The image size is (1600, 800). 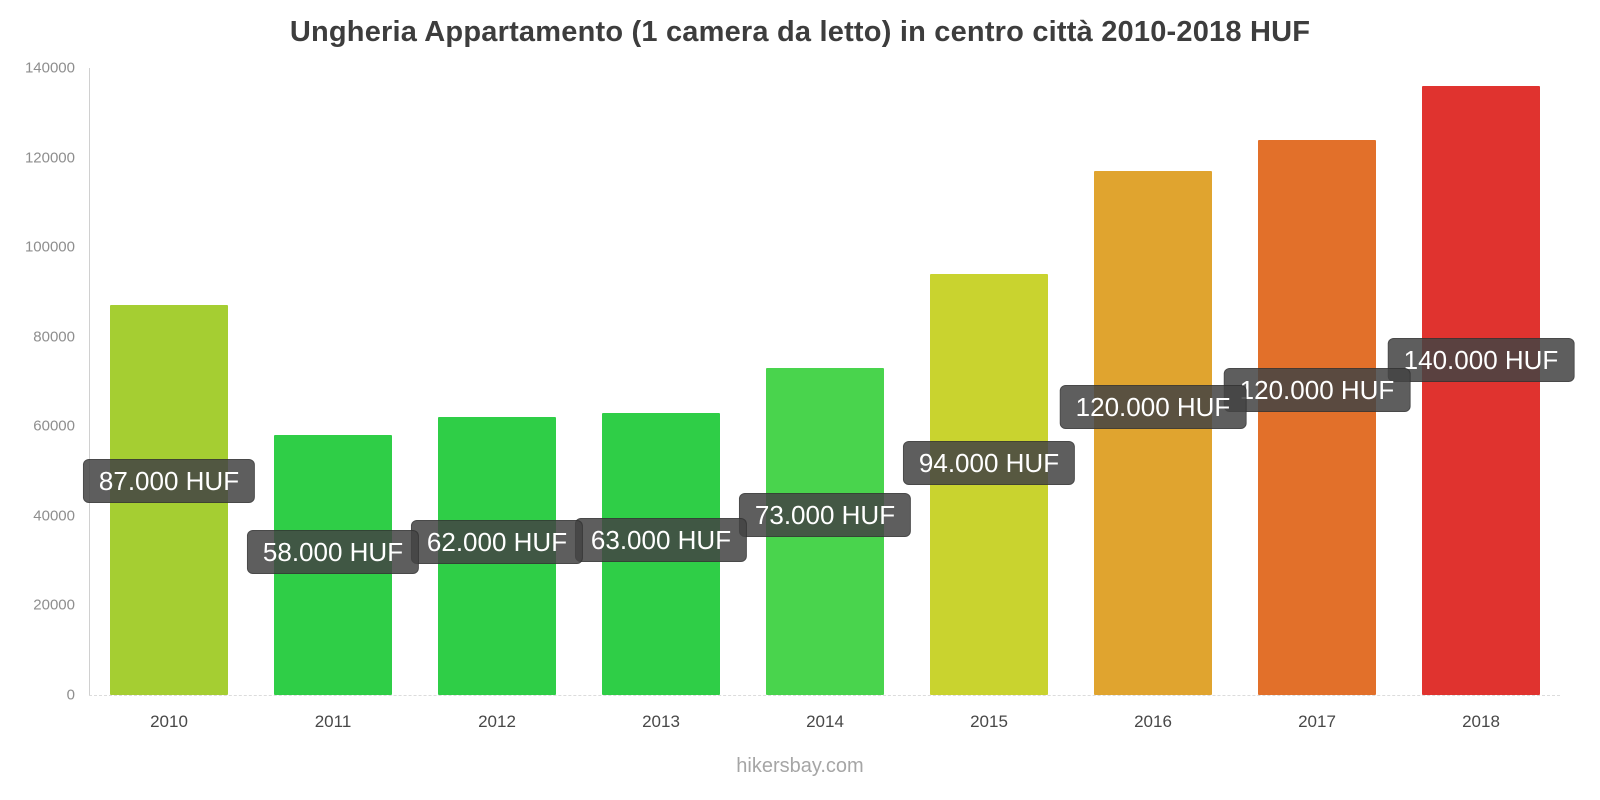 What do you see at coordinates (49, 247) in the screenshot?
I see `y-axis-tick-label: 100000` at bounding box center [49, 247].